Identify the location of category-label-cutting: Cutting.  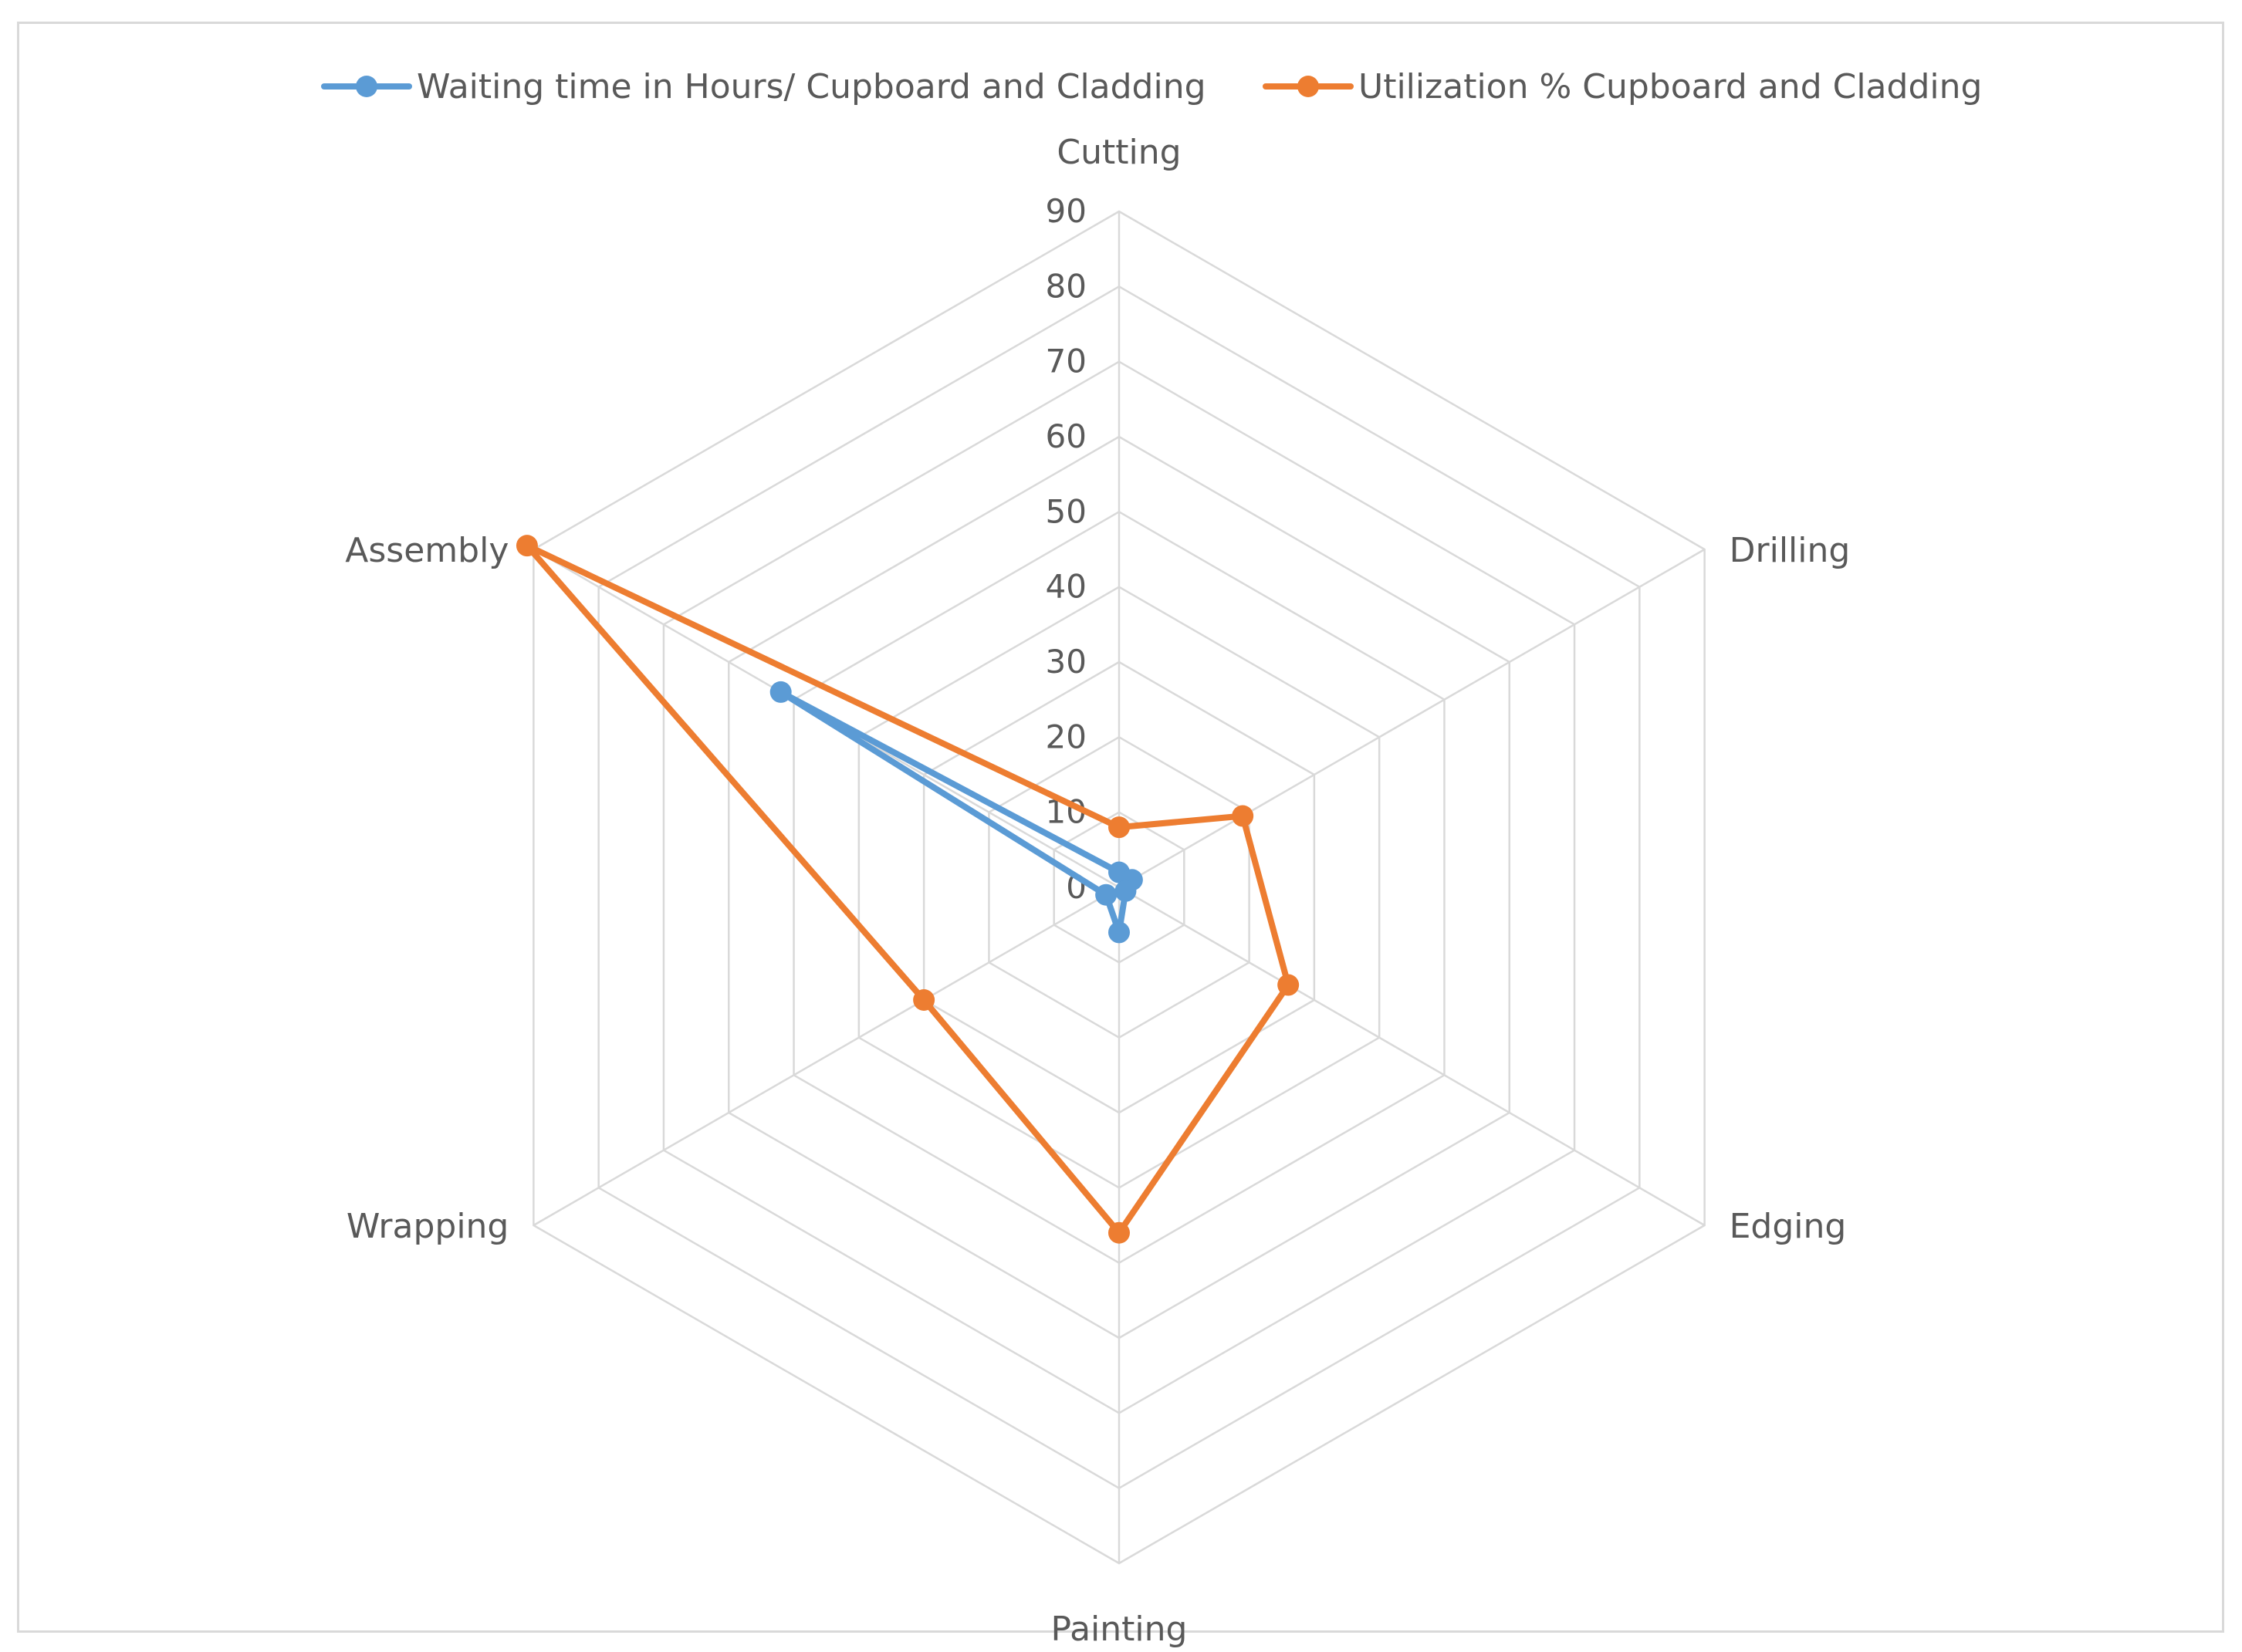
(1119, 152).